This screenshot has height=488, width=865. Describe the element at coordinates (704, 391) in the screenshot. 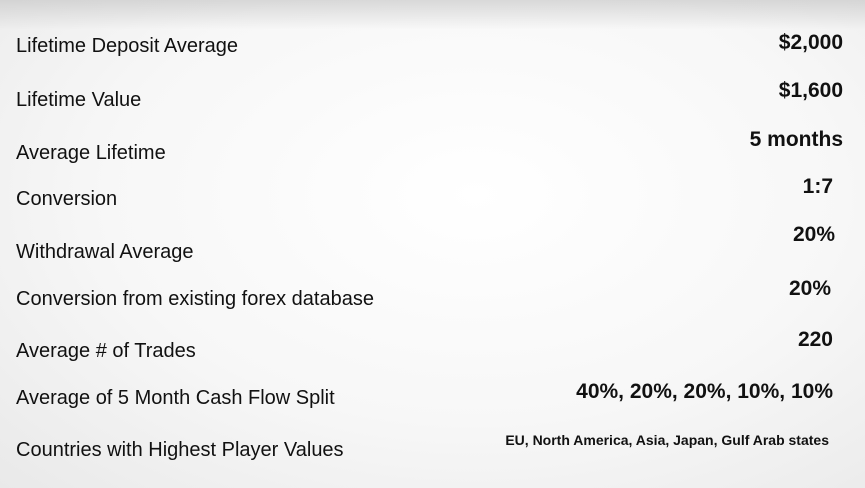

I see `metric-value: 40%, 20%, 20%, 10%, 10%` at that location.